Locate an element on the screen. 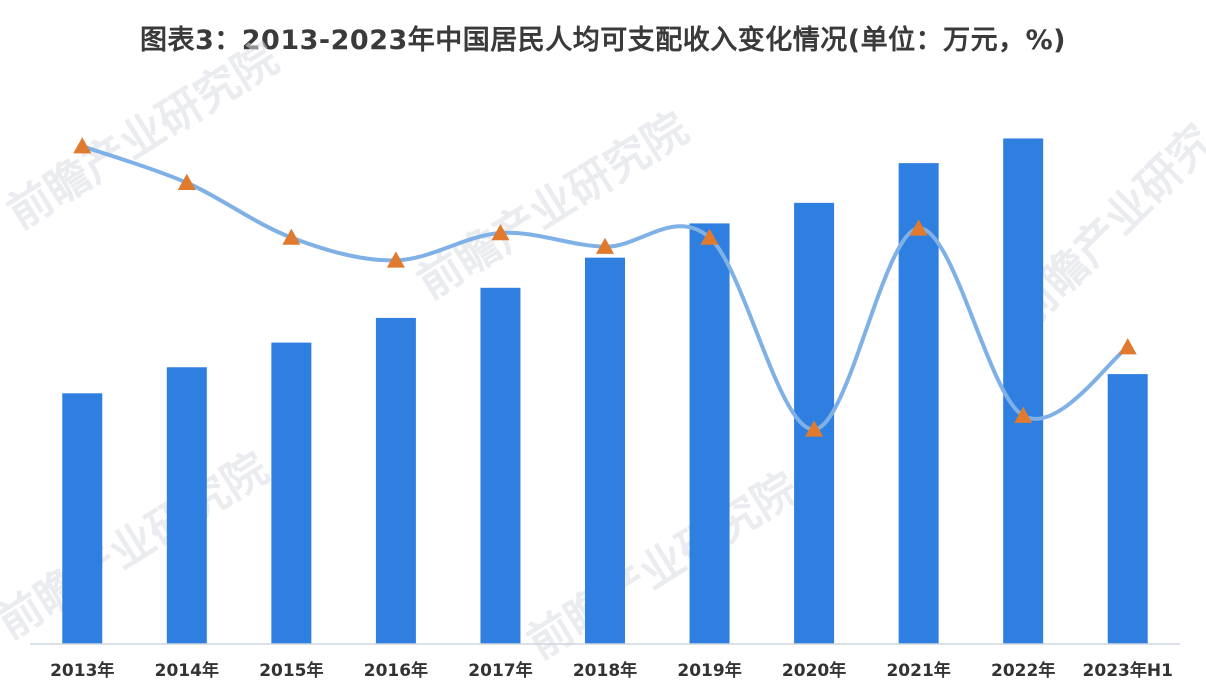 Image resolution: width=1206 pixels, height=694 pixels. x-tick-label: 2018年 is located at coordinates (605, 670).